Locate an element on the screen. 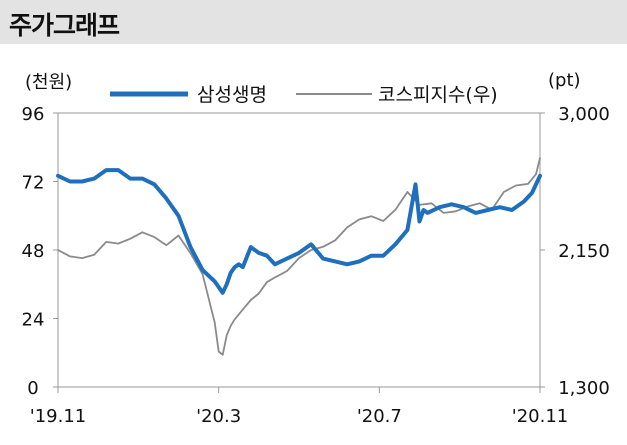 The height and width of the screenshot is (445, 627). left-axis-unit: (천원) is located at coordinates (48, 82).